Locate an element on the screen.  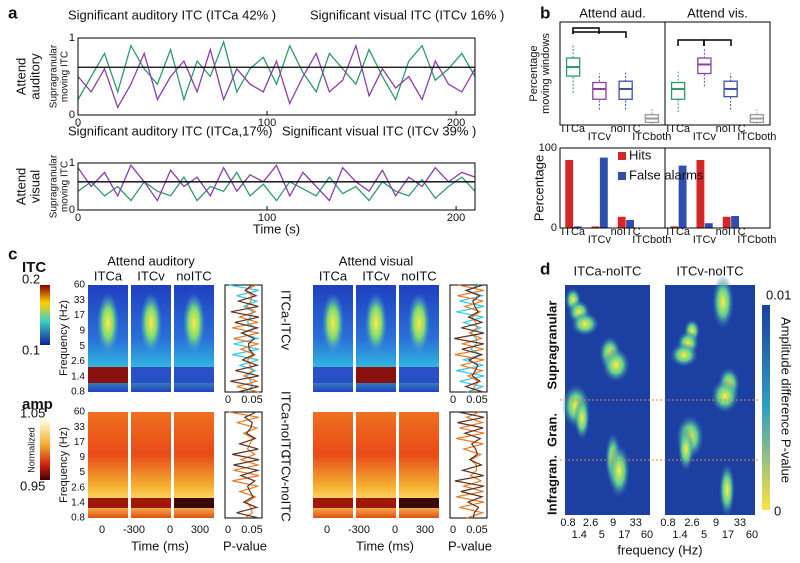
y-tick-label: 0 is located at coordinates (72, 210).